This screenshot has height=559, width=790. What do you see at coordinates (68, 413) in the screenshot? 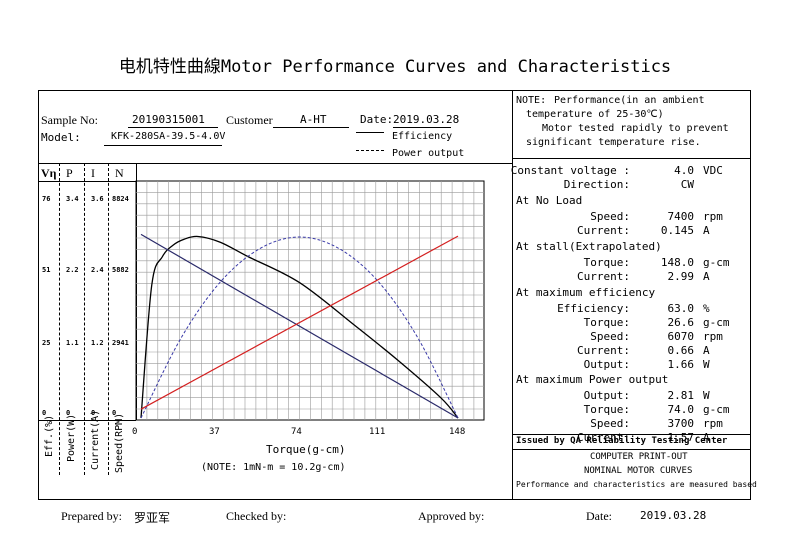
I see `col-tick-power-3: 0` at bounding box center [68, 413].